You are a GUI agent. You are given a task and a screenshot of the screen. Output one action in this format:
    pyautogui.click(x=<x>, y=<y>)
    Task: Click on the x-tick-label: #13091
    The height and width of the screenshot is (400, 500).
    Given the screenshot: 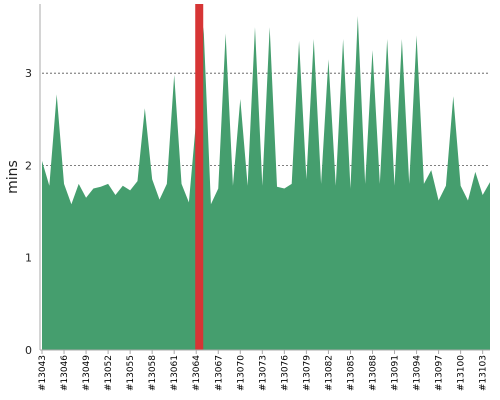 What is the action you would take?
    pyautogui.click(x=396, y=373)
    